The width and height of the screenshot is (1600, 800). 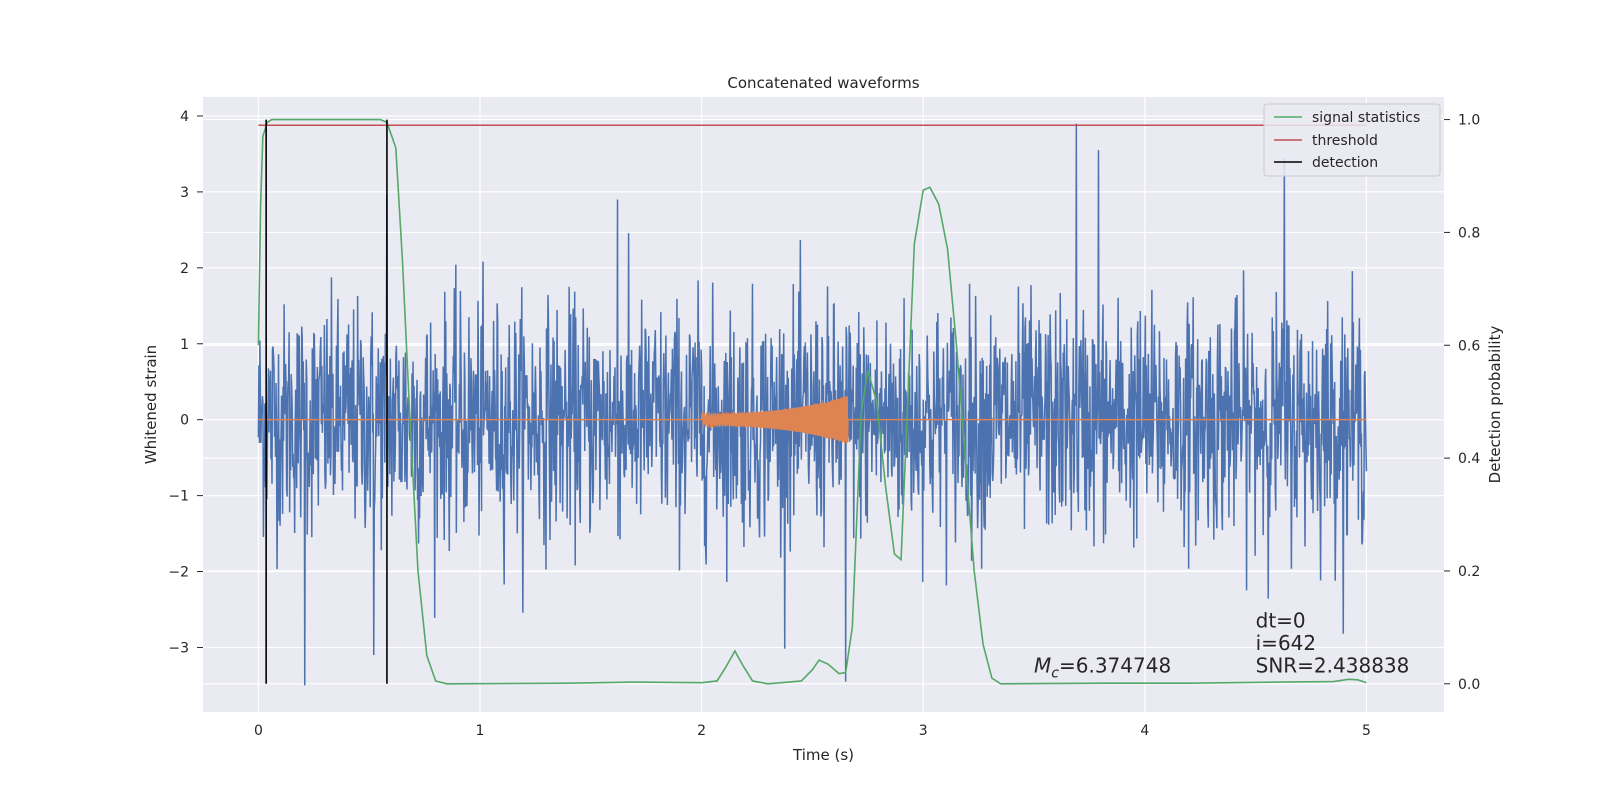 I want to click on x-tick-label: 0, so click(x=258, y=731).